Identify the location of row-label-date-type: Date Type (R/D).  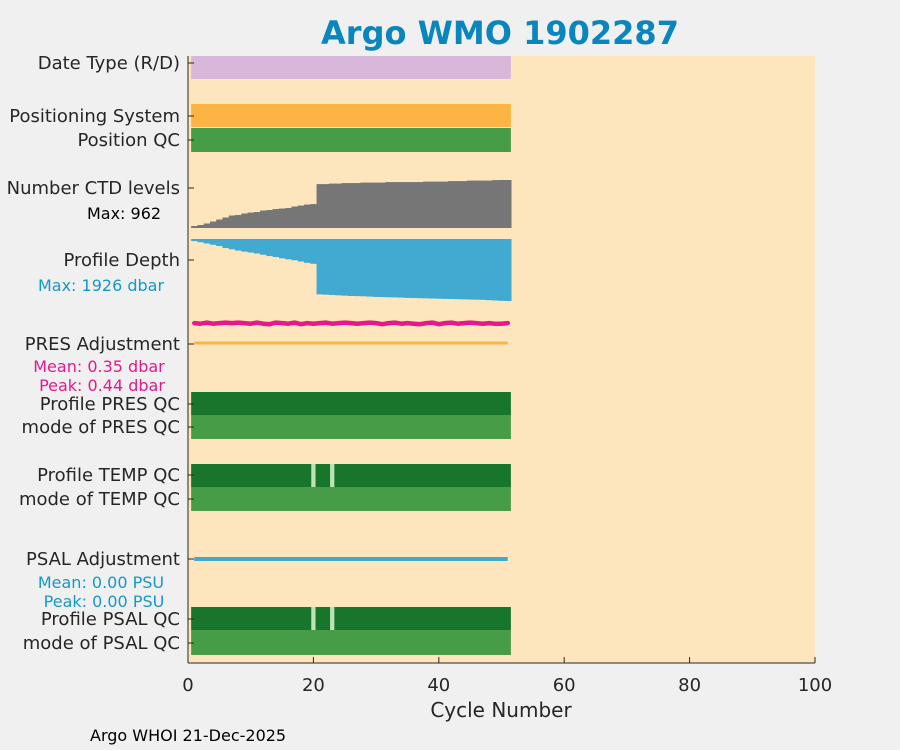
(109, 63).